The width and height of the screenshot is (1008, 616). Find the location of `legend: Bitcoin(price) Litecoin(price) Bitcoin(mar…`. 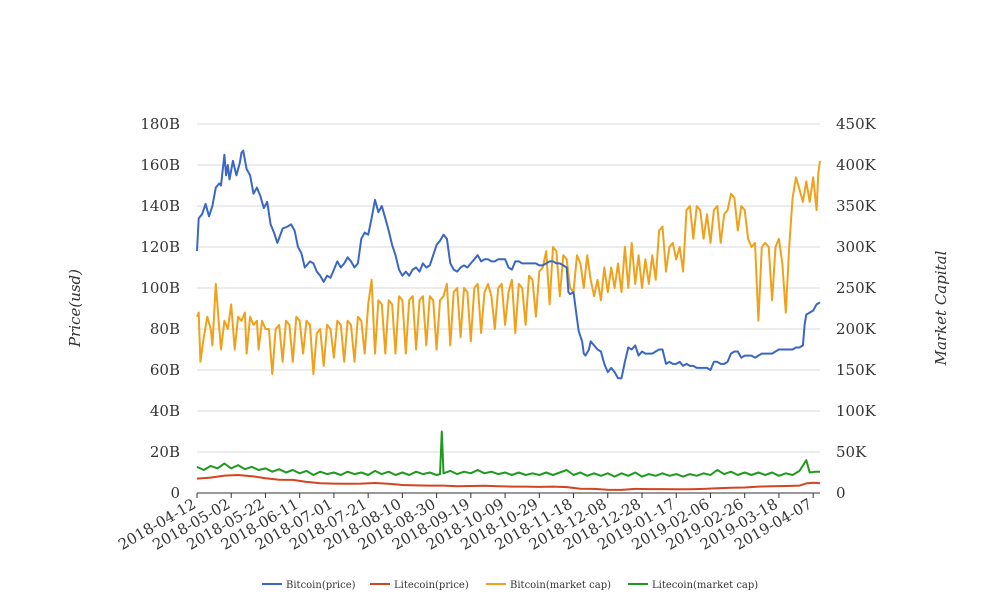

legend: Bitcoin(price) Litecoin(price) Bitcoin(mar… is located at coordinates (510, 585).